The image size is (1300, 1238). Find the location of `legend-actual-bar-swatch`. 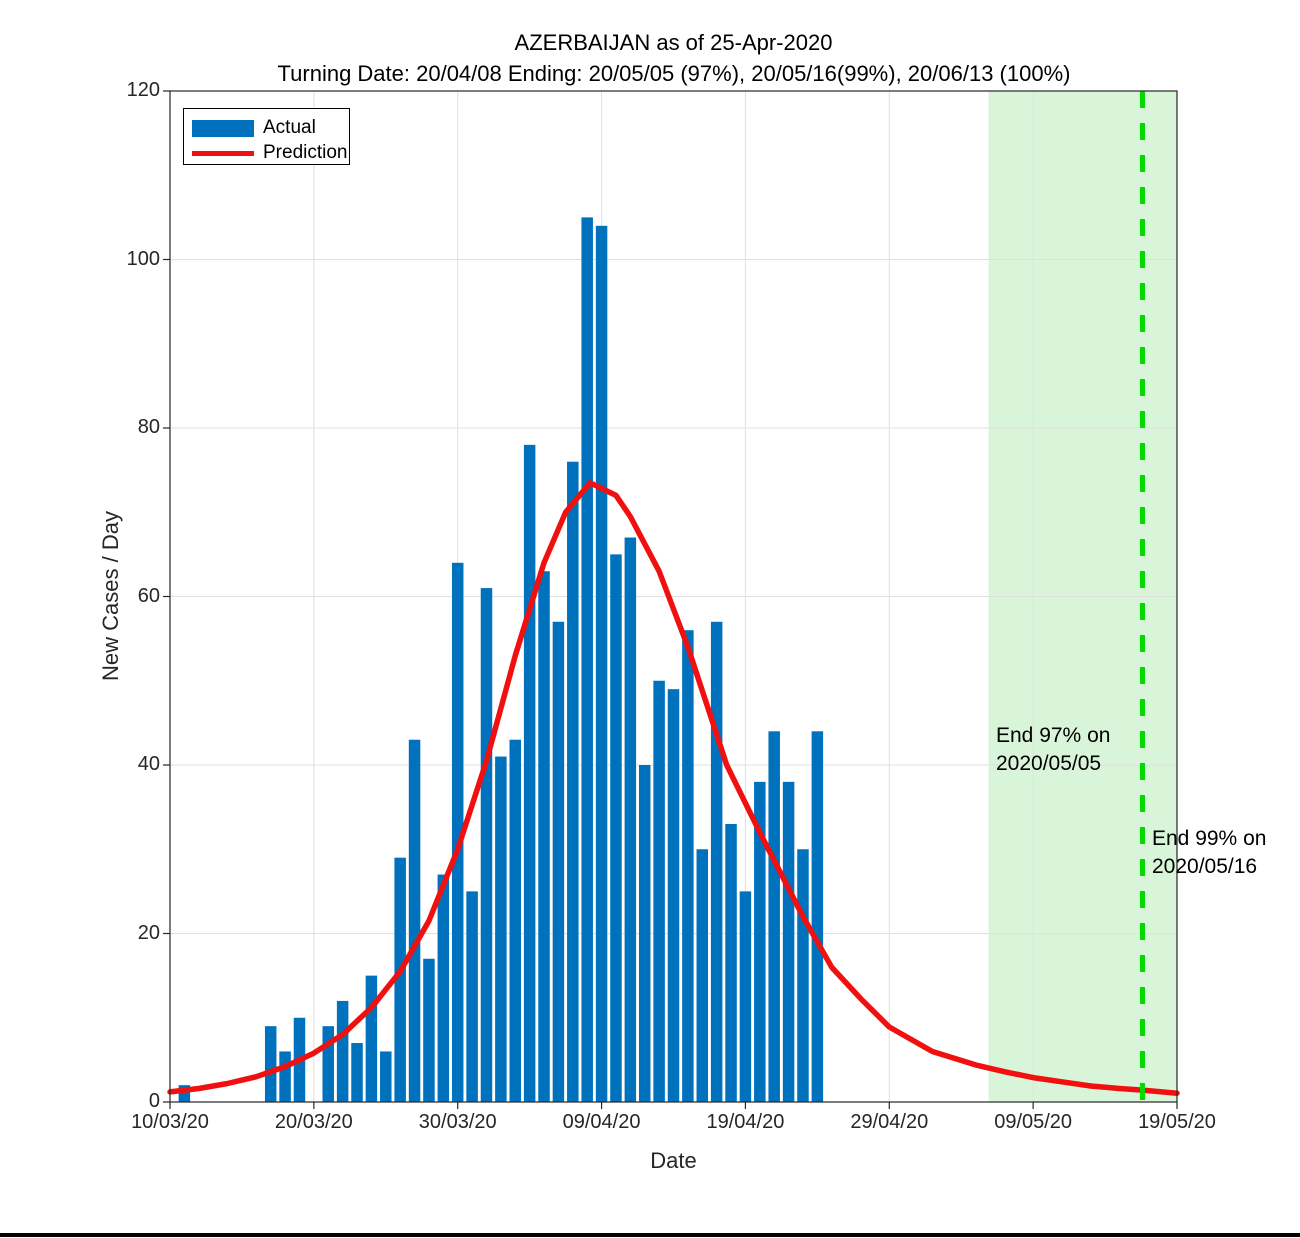

legend-actual-bar-swatch is located at coordinates (223, 128).